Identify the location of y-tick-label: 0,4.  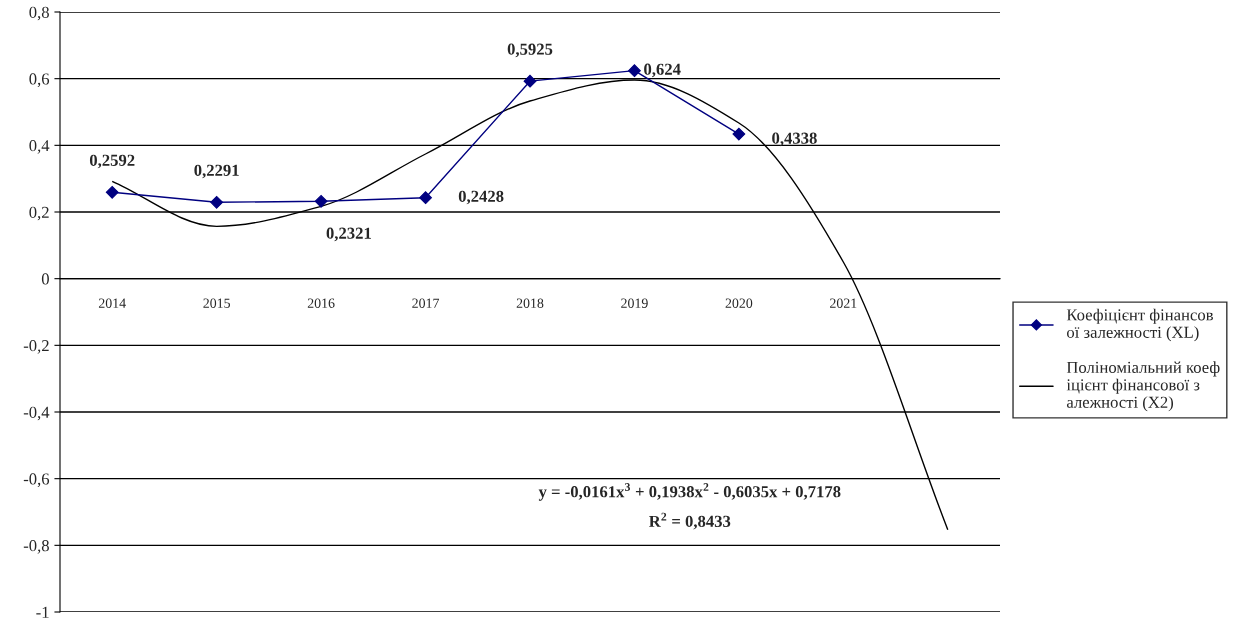
(39, 147).